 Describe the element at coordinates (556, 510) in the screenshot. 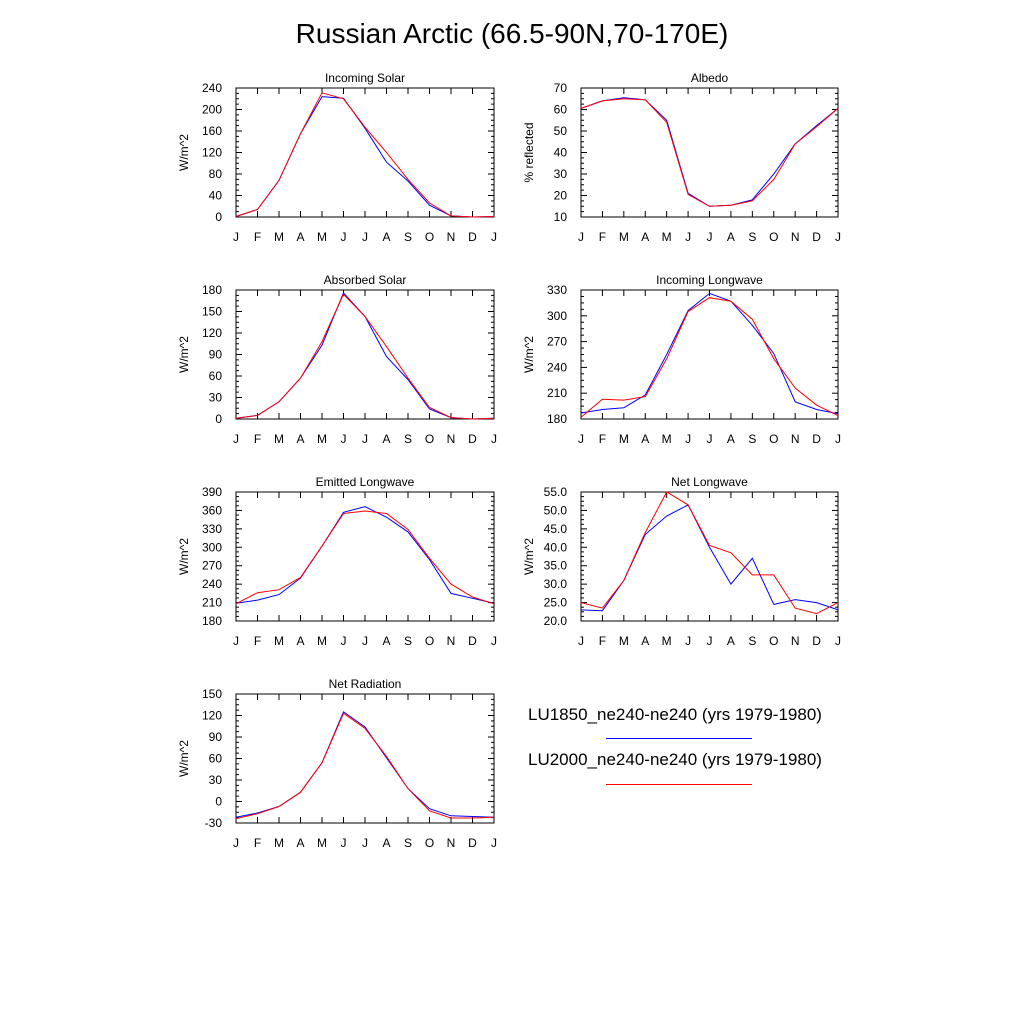

I see `y-tick-label: 50.0` at that location.